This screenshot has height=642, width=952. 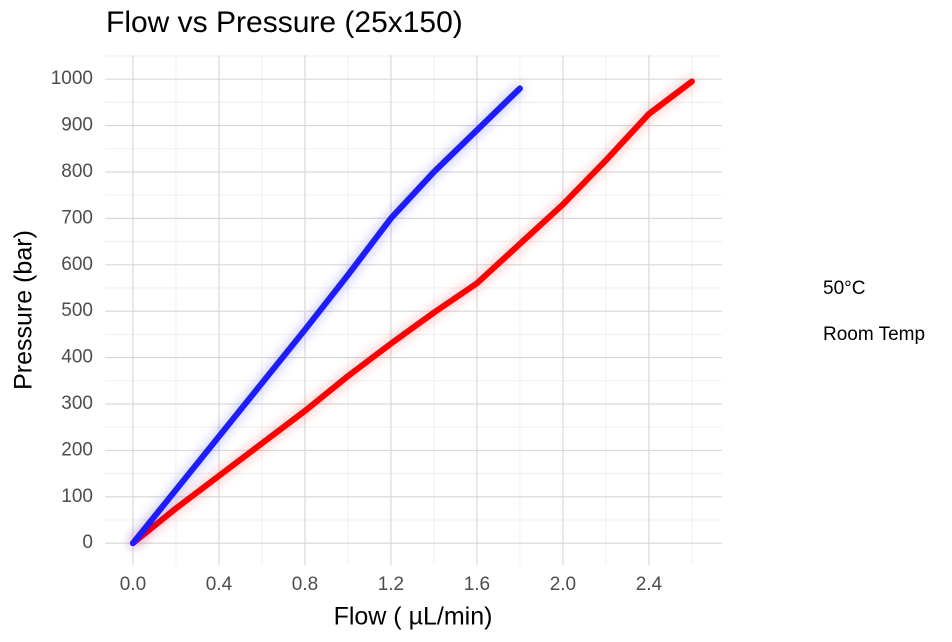 What do you see at coordinates (77, 496) in the screenshot?
I see `y-tick-label: 100` at bounding box center [77, 496].